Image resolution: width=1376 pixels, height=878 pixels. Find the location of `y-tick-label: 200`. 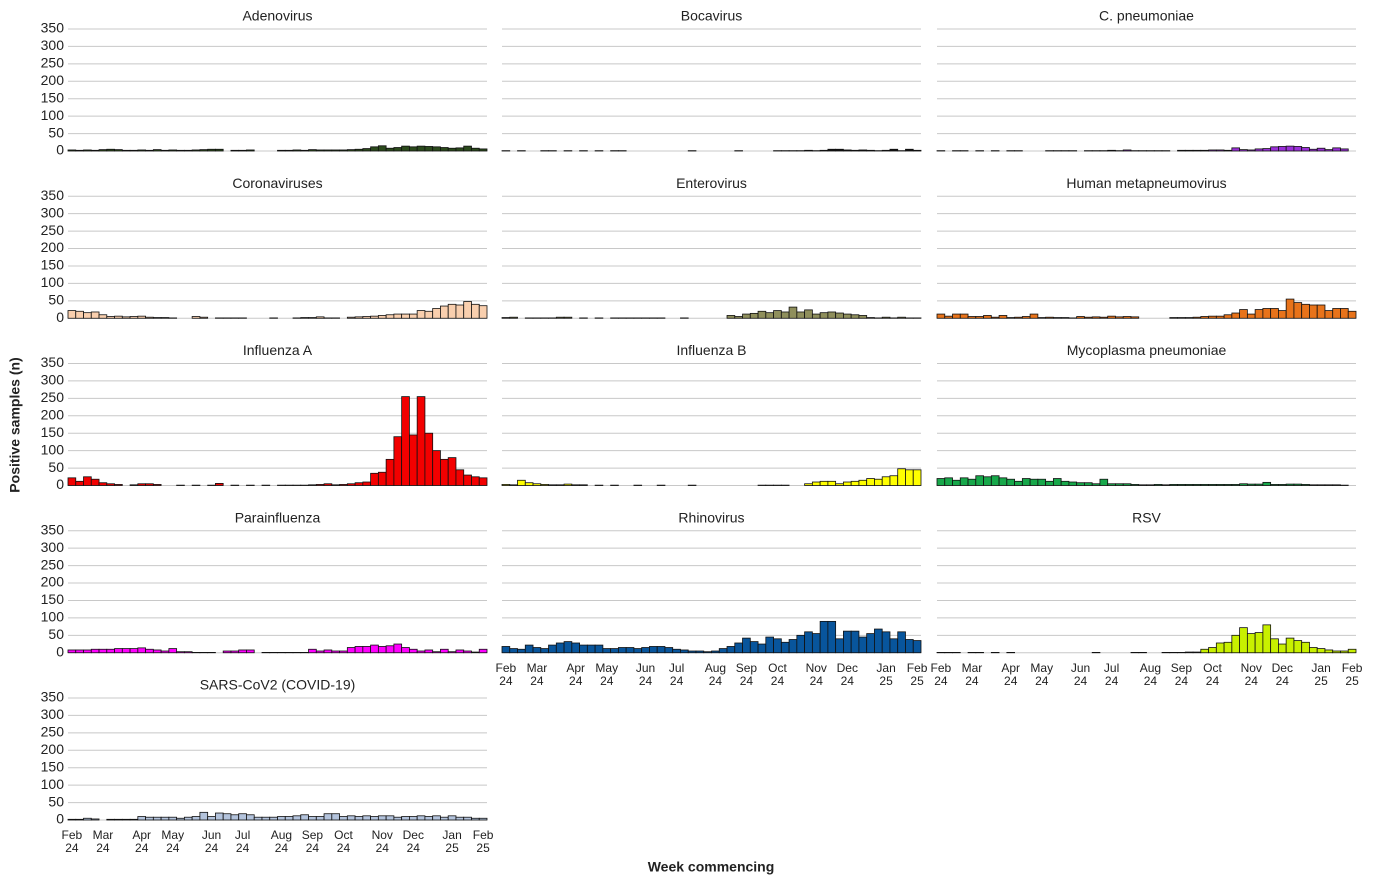

y-tick-label: 200 is located at coordinates (53, 414).